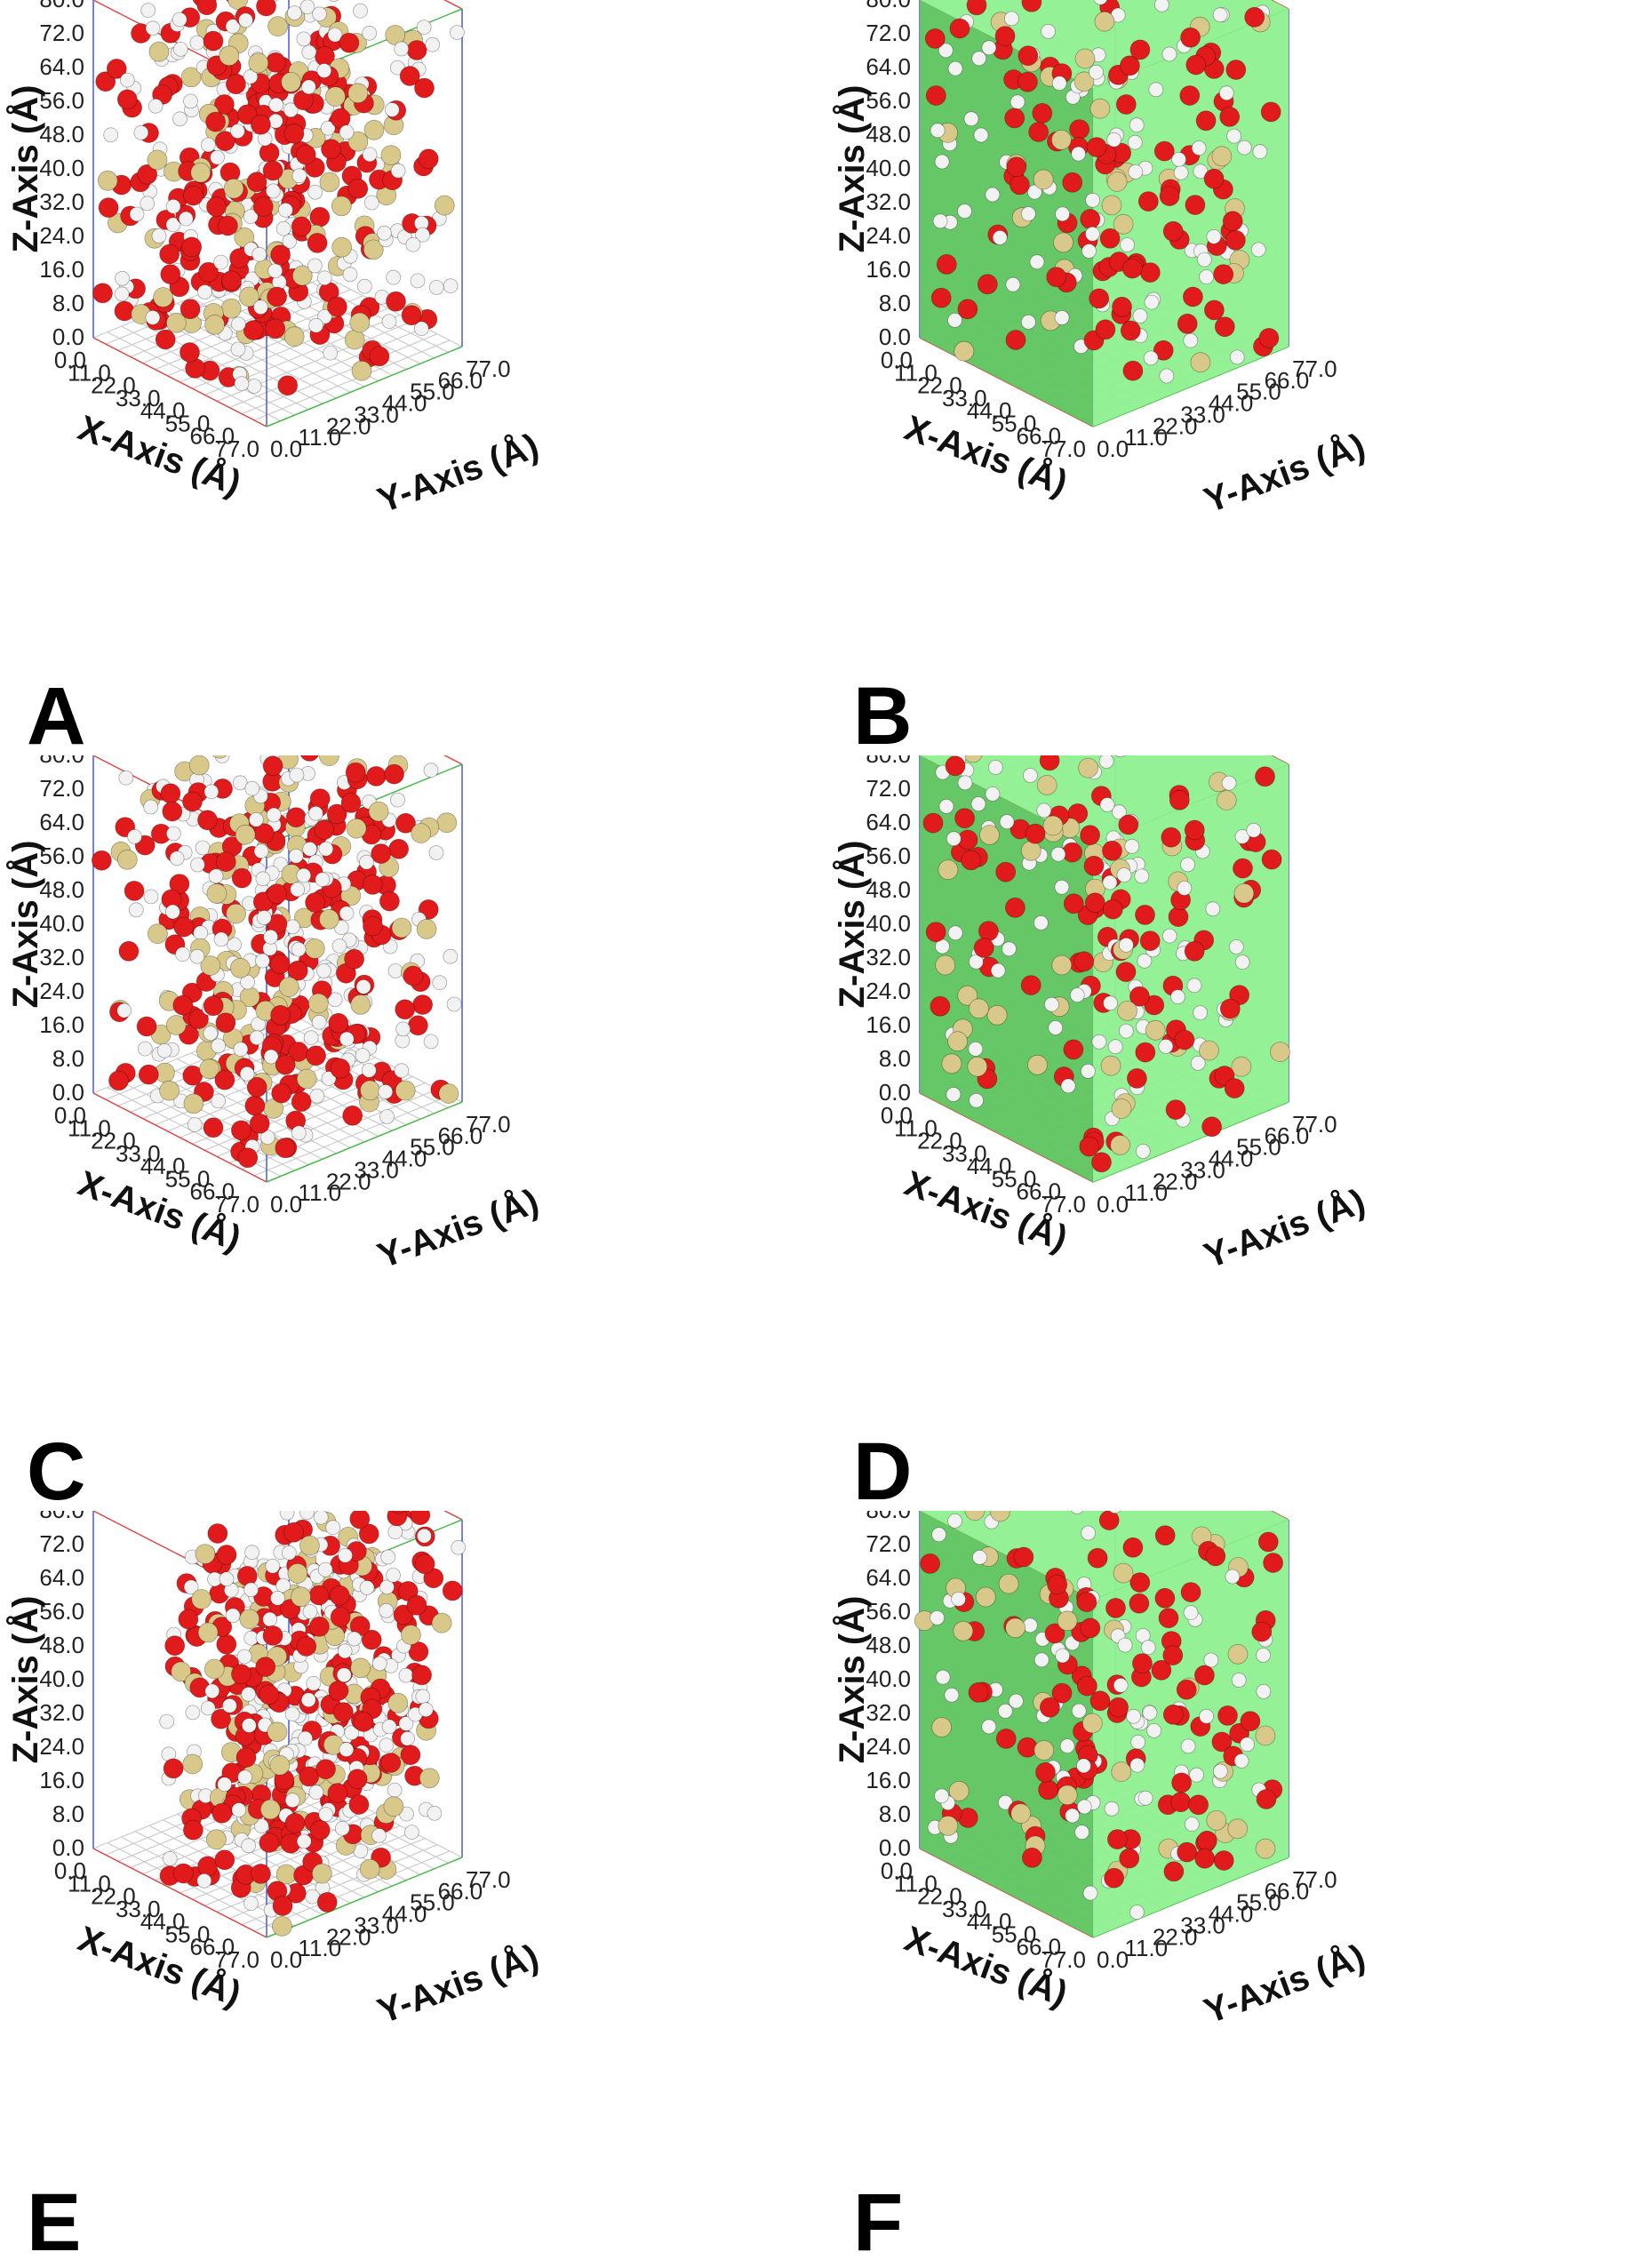  I want to click on x-tick-label: 55.0, so click(188, 1934).